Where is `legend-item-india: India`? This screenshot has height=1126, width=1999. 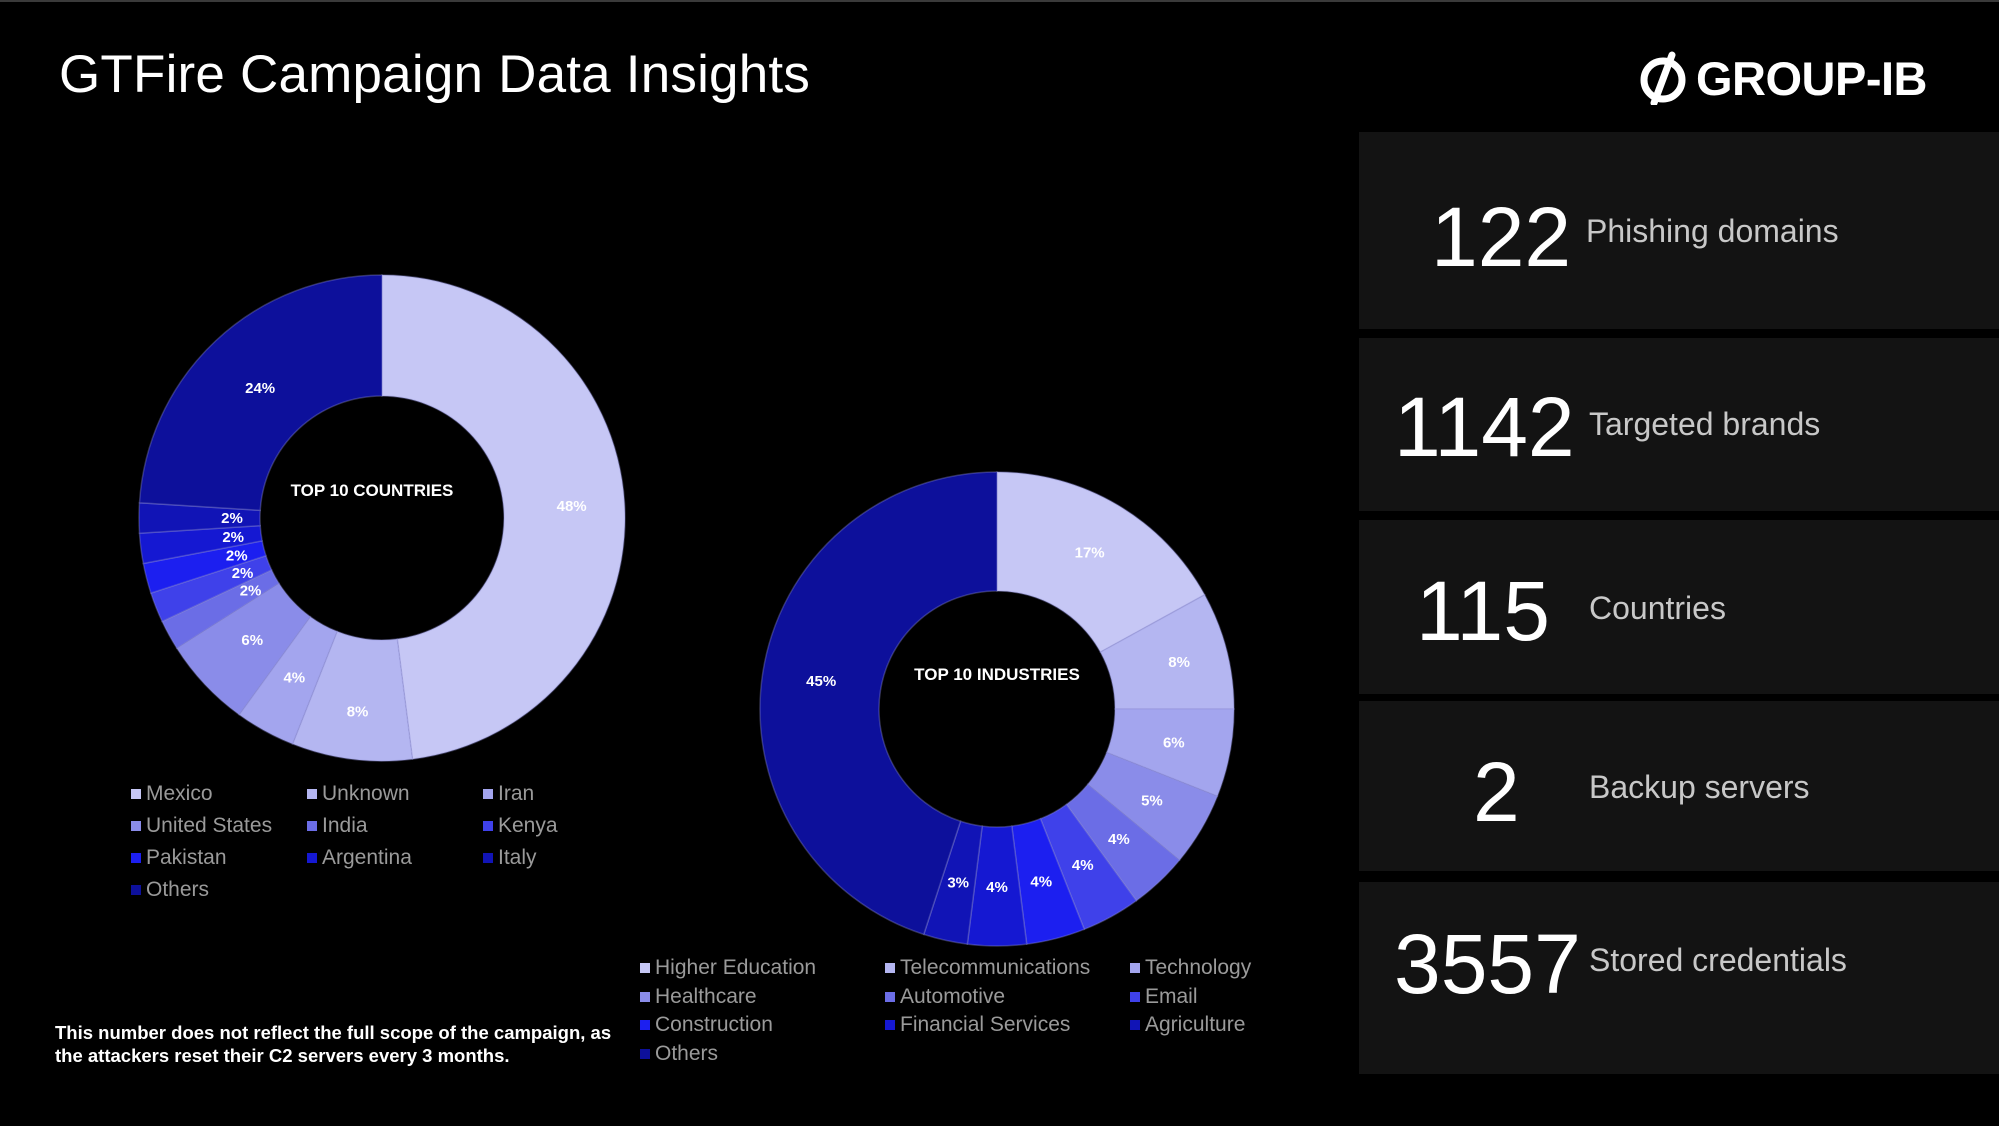 legend-item-india: India is located at coordinates (395, 826).